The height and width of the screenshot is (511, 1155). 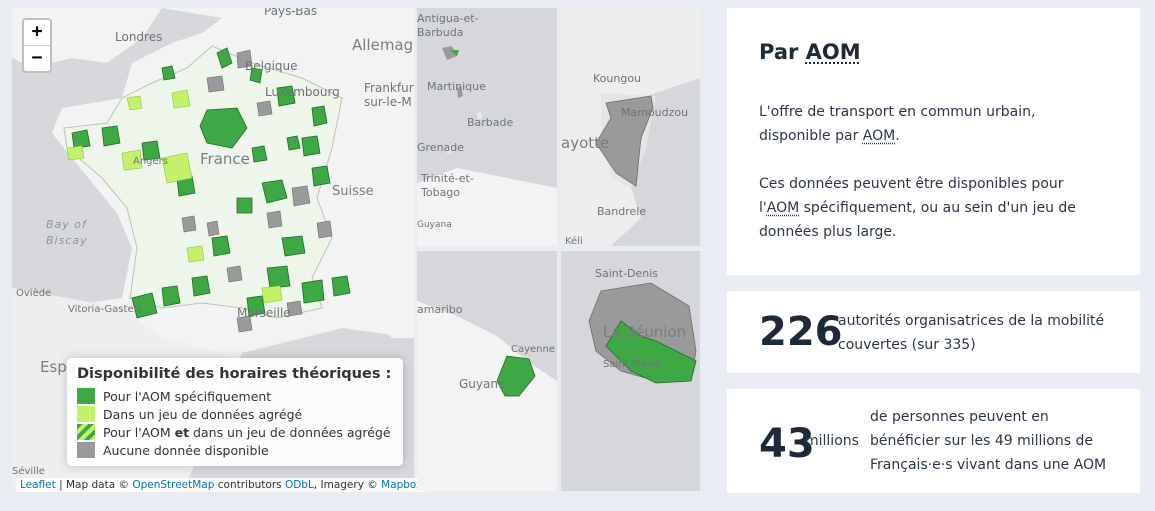 What do you see at coordinates (533, 349) in the screenshot?
I see `place-cayenne: Cayenne` at bounding box center [533, 349].